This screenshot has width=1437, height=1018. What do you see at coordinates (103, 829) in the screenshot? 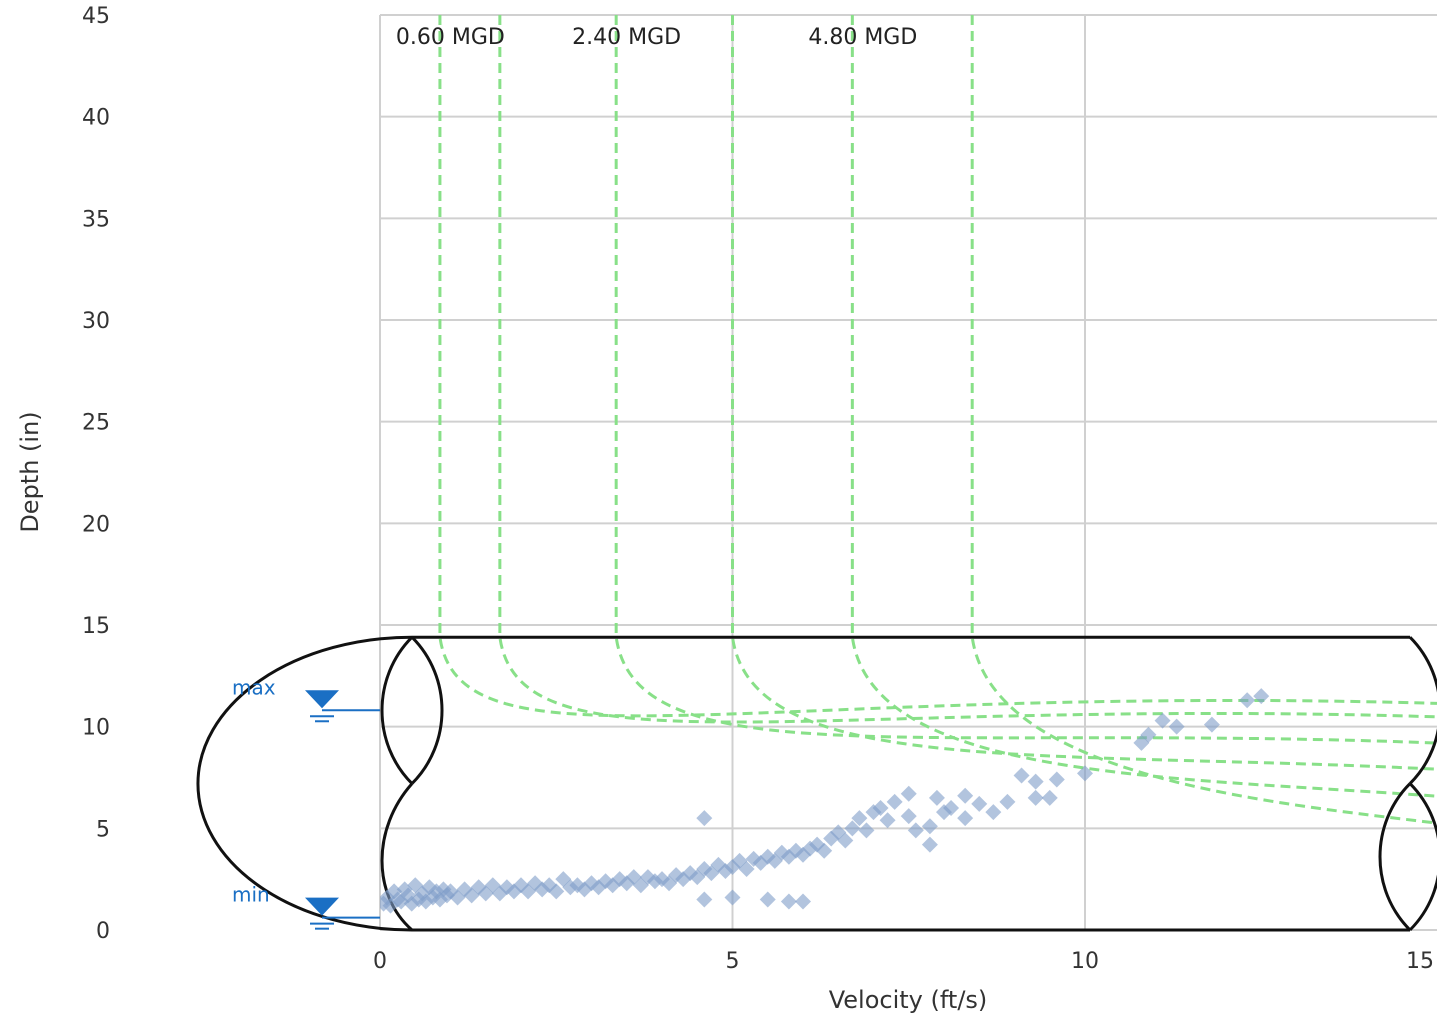
I see `y-tick-label: 5` at bounding box center [103, 829].